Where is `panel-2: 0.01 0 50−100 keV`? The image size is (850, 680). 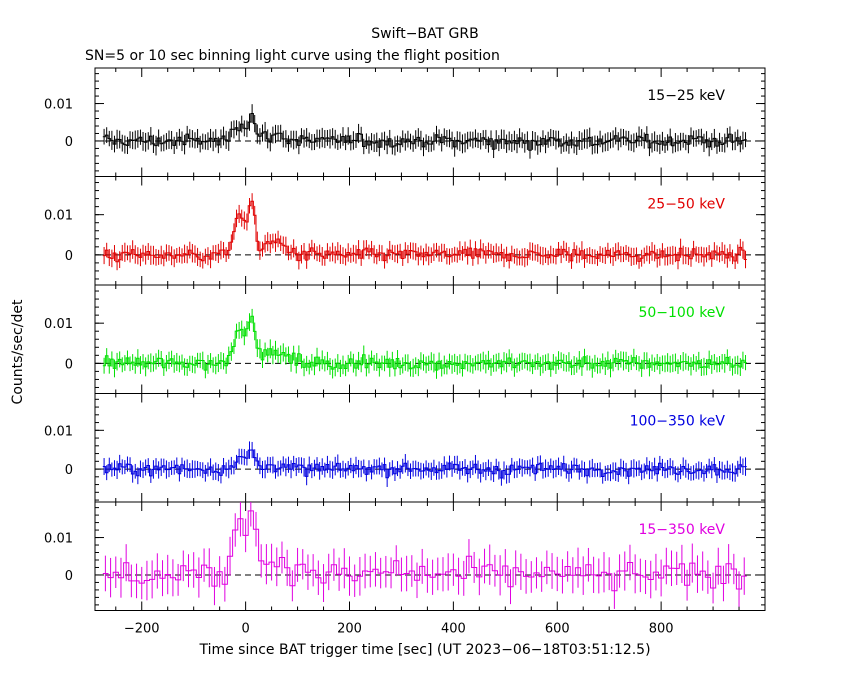 panel-2: 0.01 0 50−100 keV is located at coordinates (405, 339).